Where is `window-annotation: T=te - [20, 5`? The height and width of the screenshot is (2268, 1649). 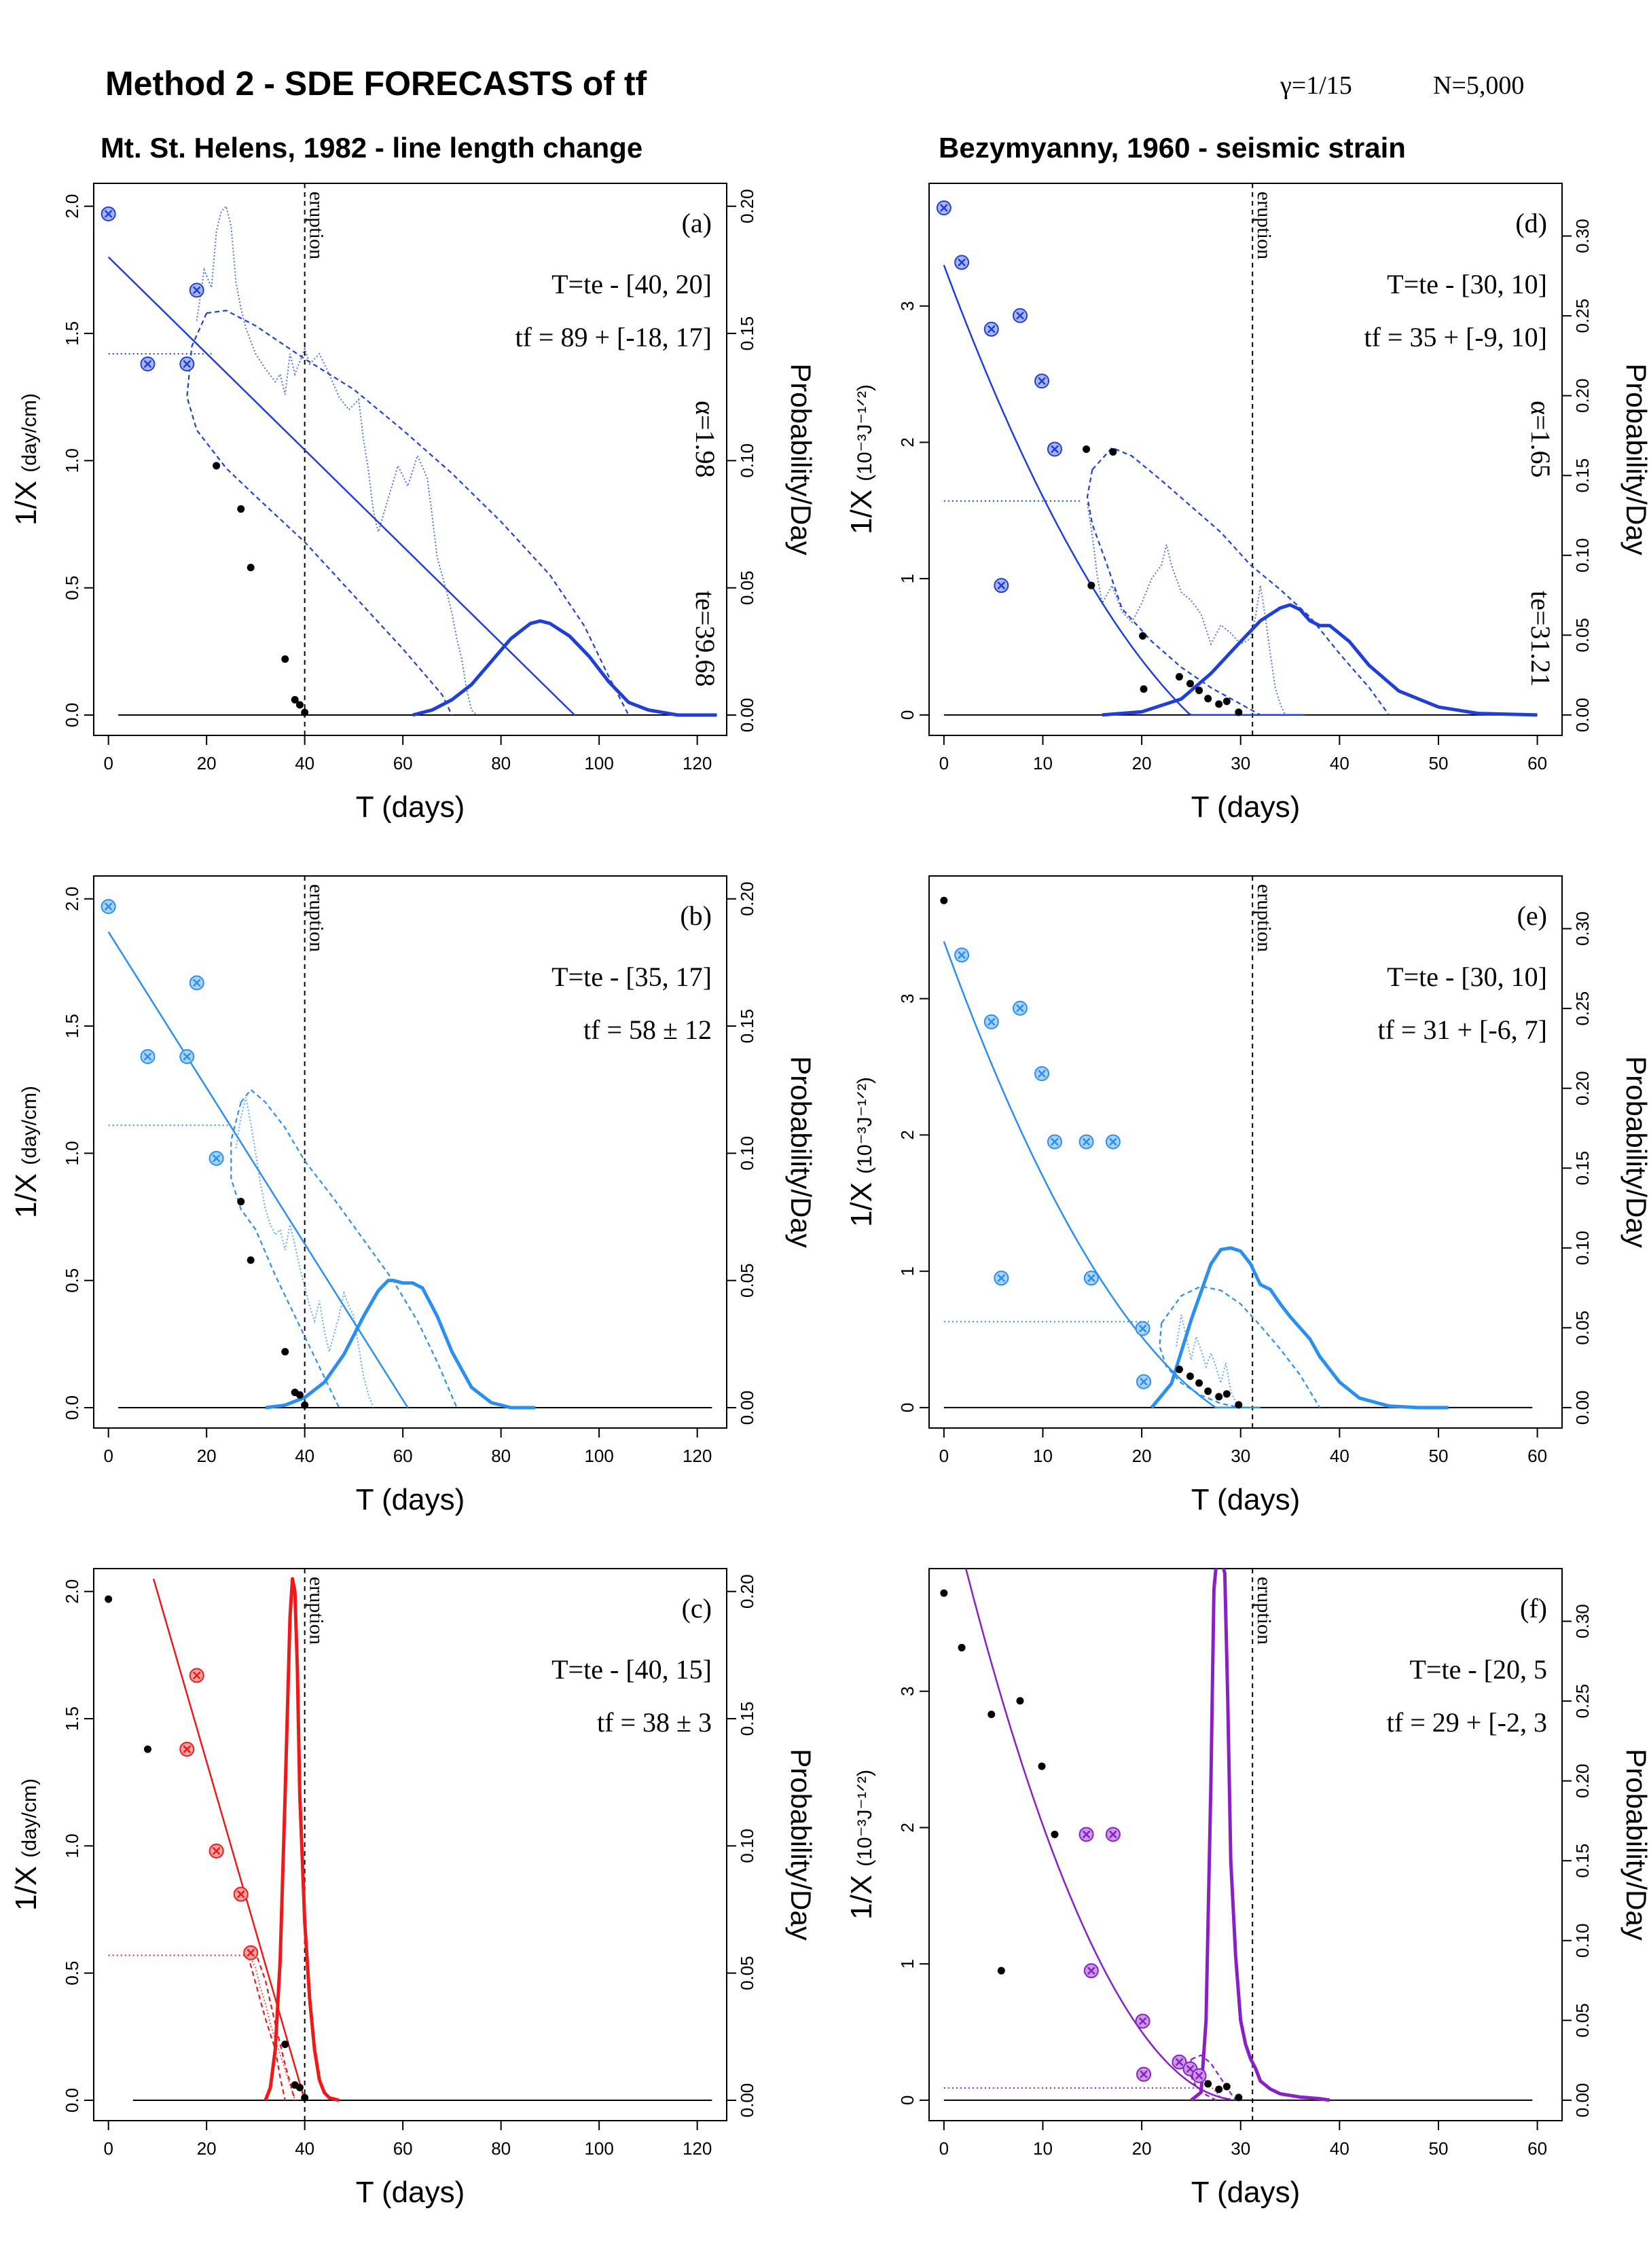
window-annotation: T=te - [20, 5 is located at coordinates (1479, 1669).